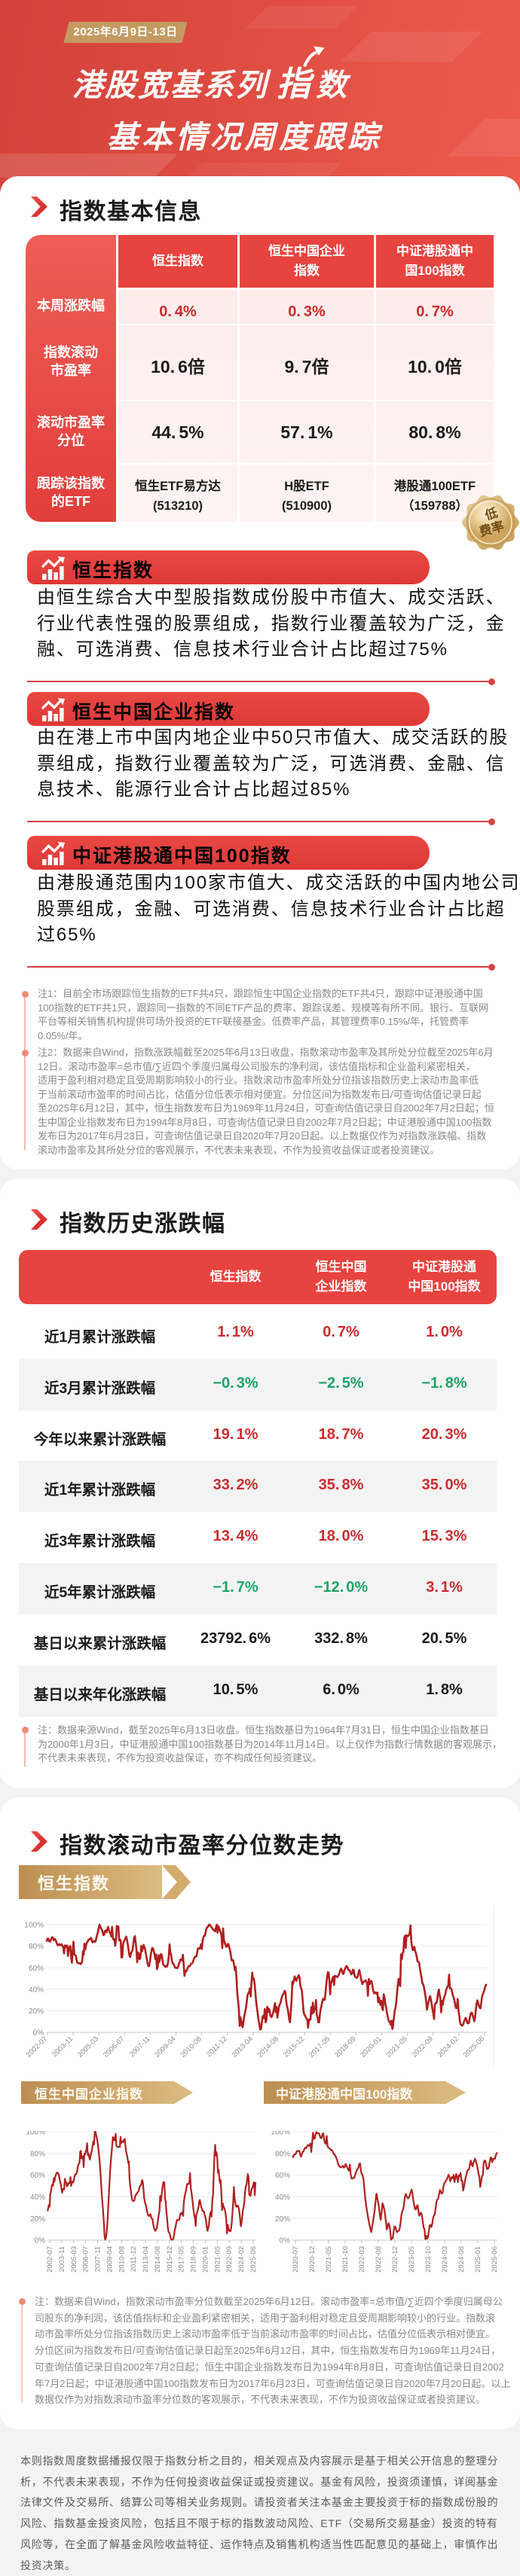  Describe the element at coordinates (362, 2259) in the screenshot. I see `svg-text: 2022-03` at that location.